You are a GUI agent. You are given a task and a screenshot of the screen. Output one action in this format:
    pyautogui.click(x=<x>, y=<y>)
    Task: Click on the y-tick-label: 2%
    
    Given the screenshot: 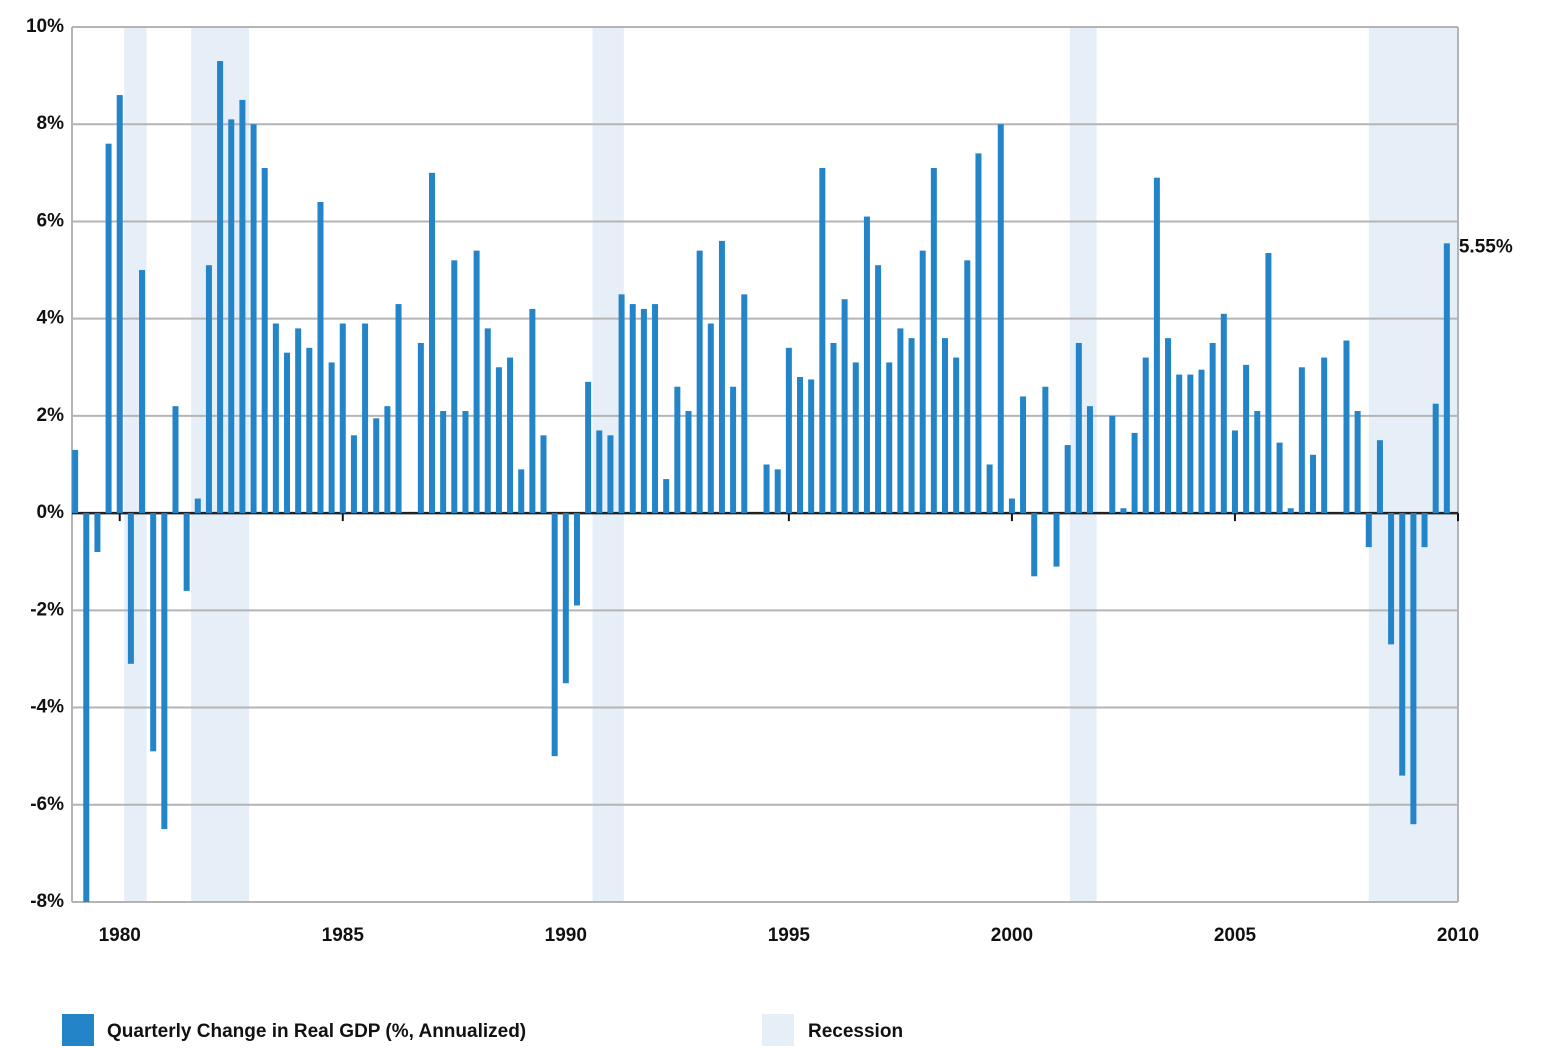 What is the action you would take?
    pyautogui.click(x=51, y=415)
    